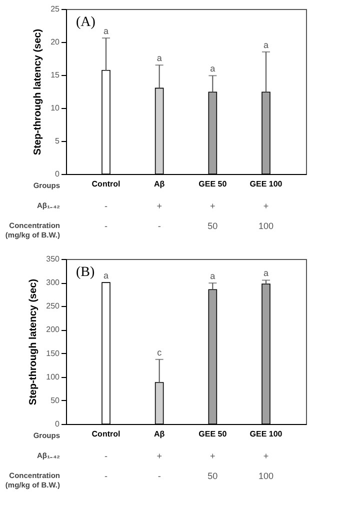 This screenshot has height=528, width=338. Describe the element at coordinates (55, 75) in the screenshot. I see `y-tick-label: 15` at that location.